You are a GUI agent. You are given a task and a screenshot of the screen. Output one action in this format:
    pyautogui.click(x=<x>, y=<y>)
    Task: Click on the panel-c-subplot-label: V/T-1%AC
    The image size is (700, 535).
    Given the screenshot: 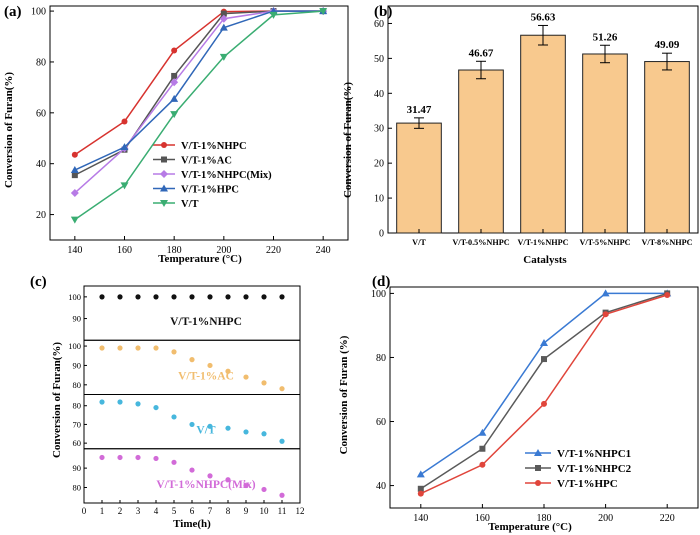 What is the action you would take?
    pyautogui.click(x=206, y=376)
    